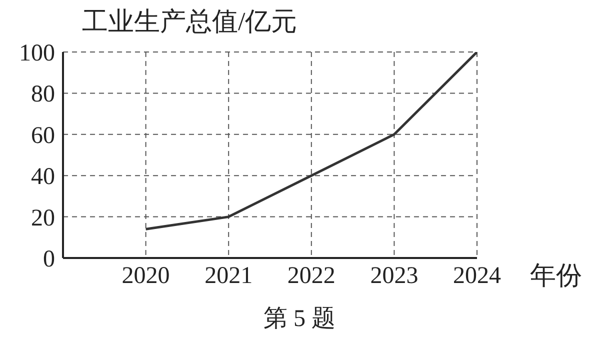  I want to click on x-tick-label: 2021, so click(228, 276).